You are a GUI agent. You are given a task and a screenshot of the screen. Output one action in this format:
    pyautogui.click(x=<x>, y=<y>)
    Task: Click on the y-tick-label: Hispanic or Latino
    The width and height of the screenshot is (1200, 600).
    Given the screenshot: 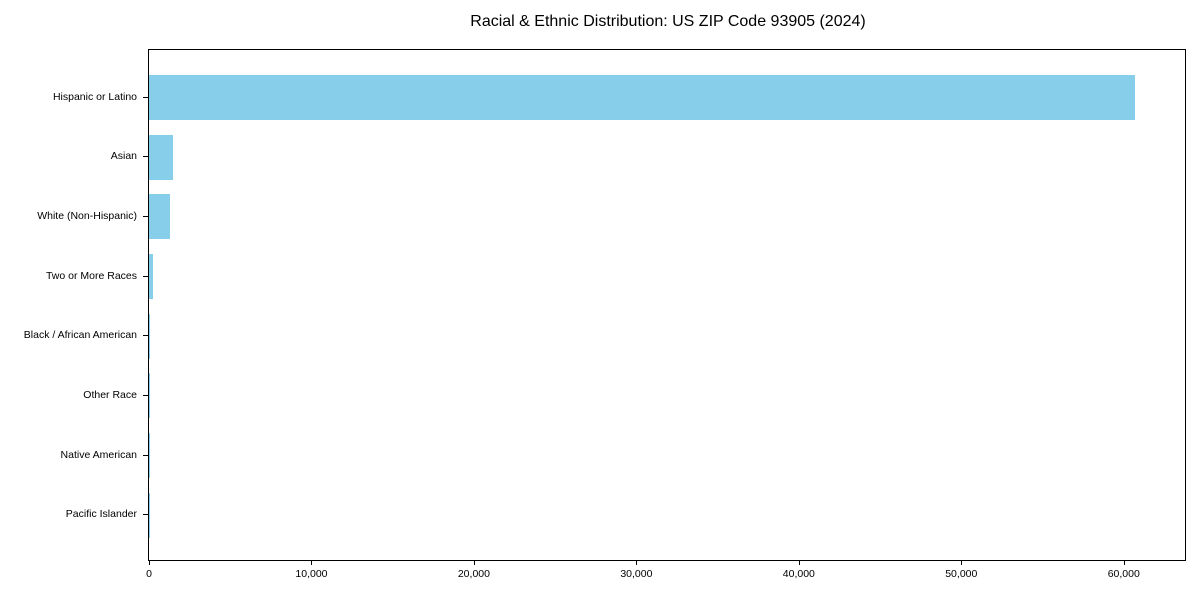 What is the action you would take?
    pyautogui.click(x=94, y=96)
    